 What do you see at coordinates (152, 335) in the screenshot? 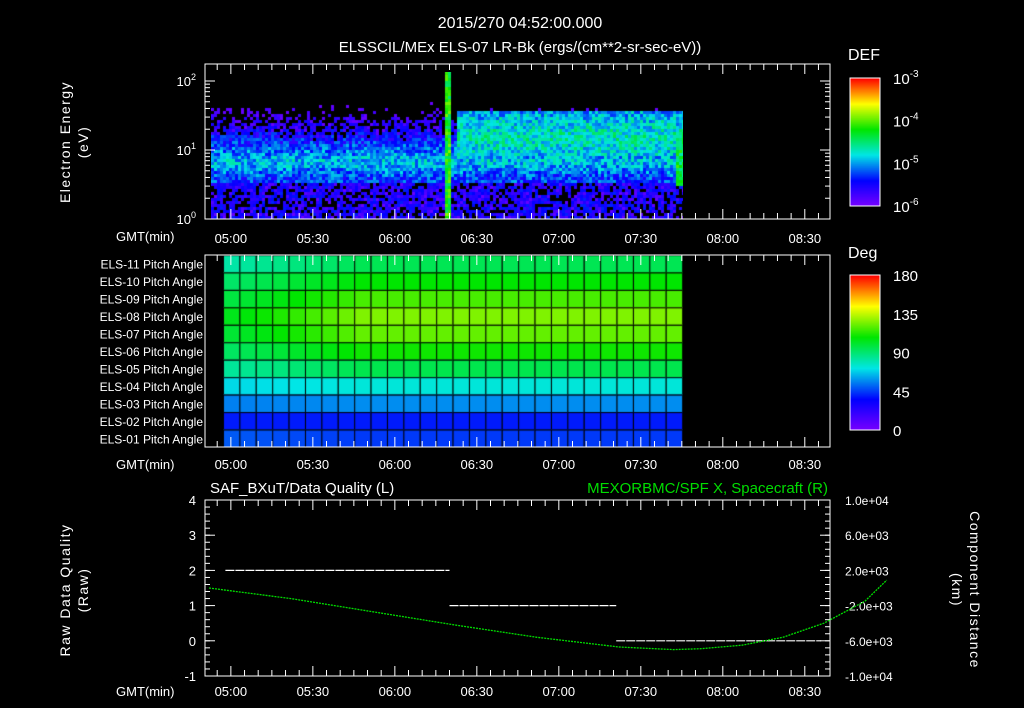
I see `pitch-row-label: ELS-07 Pitch Angle` at bounding box center [152, 335].